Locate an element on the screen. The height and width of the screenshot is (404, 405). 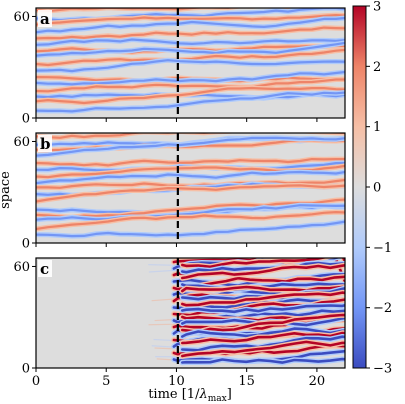
x-tick-label: 15 is located at coordinates (246, 381).